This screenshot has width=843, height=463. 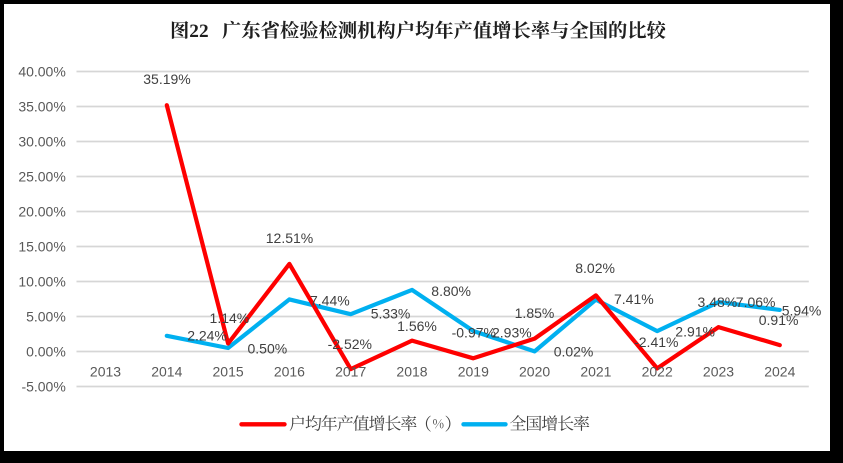 I want to click on svg-text: 2013, so click(x=105, y=372).